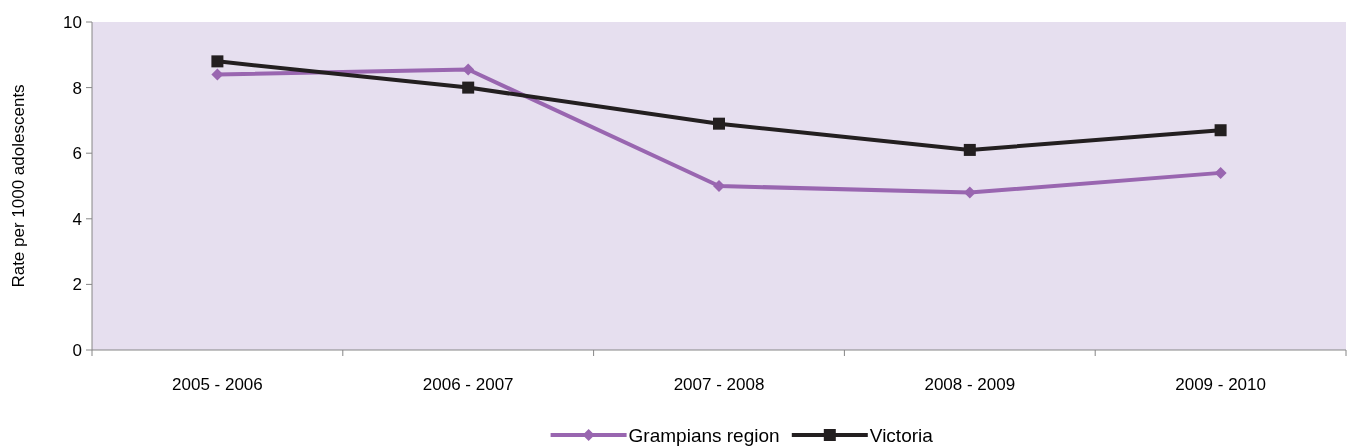  Describe the element at coordinates (1220, 384) in the screenshot. I see `x-tick-label: 2009 - 2010` at that location.